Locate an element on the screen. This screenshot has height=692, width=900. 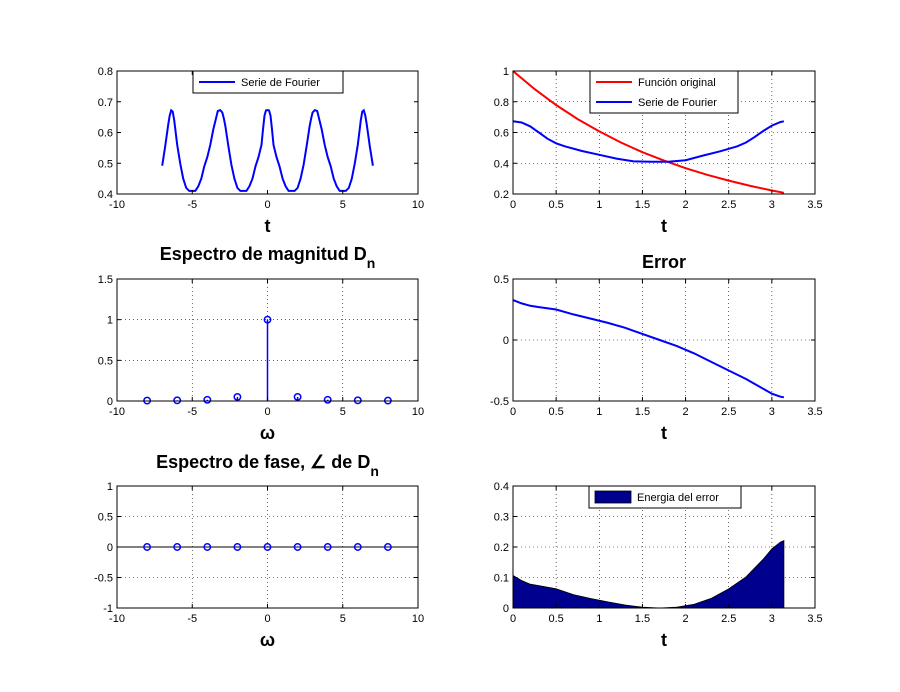
legend: Función original Serie de Fourier is located at coordinates (664, 92).